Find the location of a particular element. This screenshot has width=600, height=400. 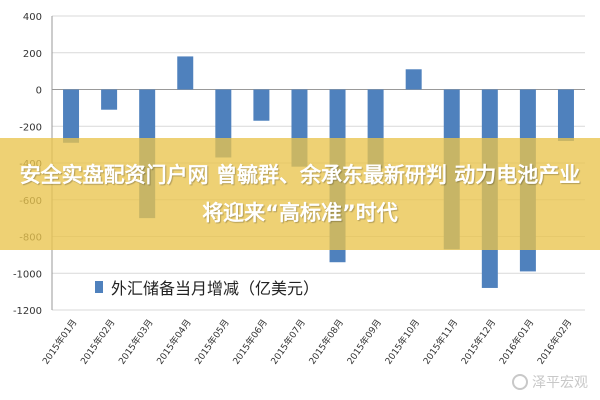

y-tick-label: 200 is located at coordinates (32, 54).